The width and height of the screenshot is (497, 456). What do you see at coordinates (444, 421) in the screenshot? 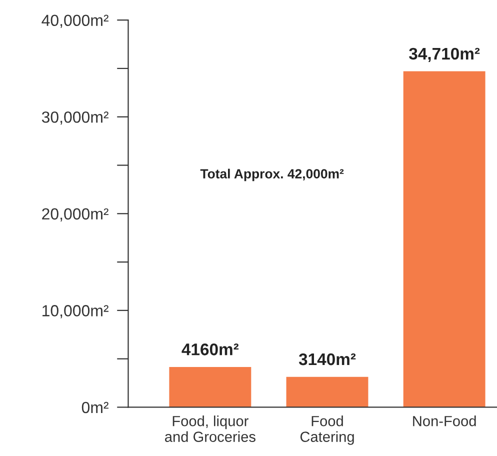
I see `x-tick-label: Non-Food` at bounding box center [444, 421].